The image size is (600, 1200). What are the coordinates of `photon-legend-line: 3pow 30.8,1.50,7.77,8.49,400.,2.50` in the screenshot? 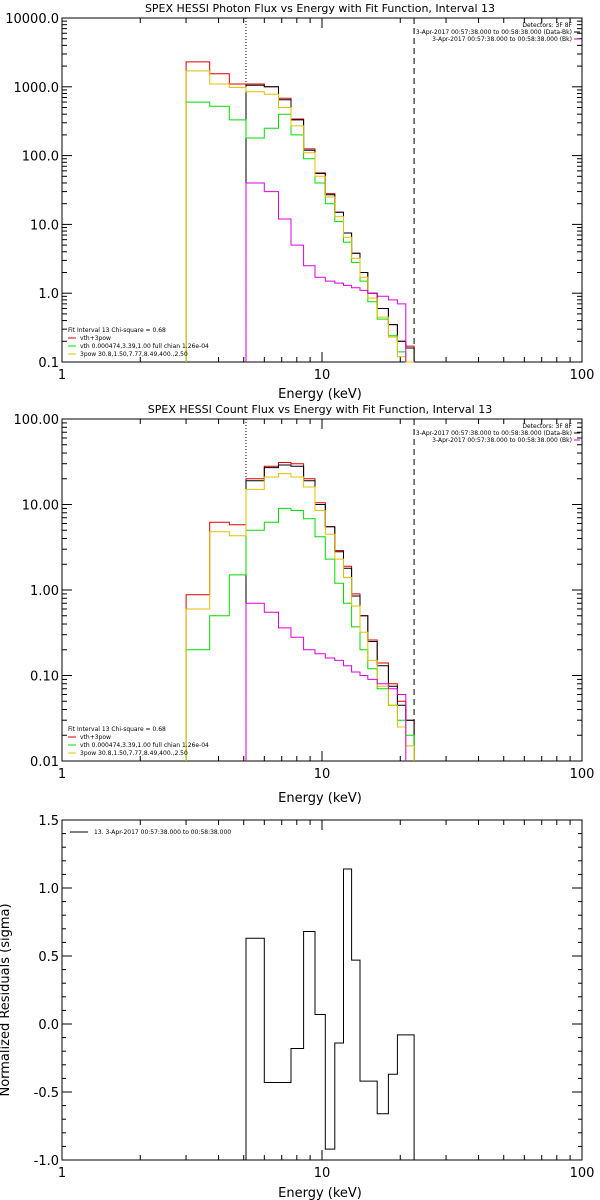 It's located at (134, 354).